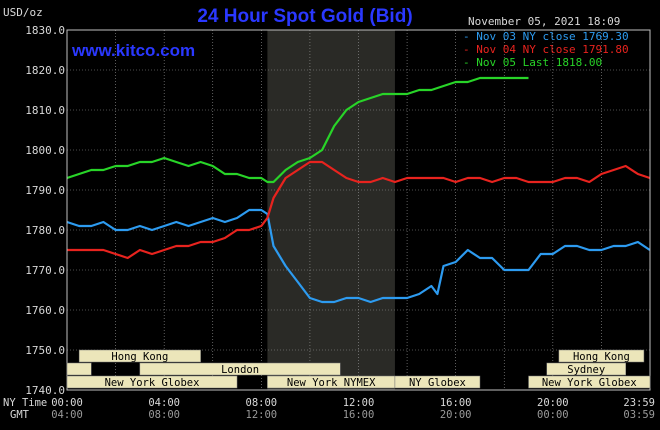  Describe the element at coordinates (23, 12) in the screenshot. I see `unit-label: USD/oz` at that location.